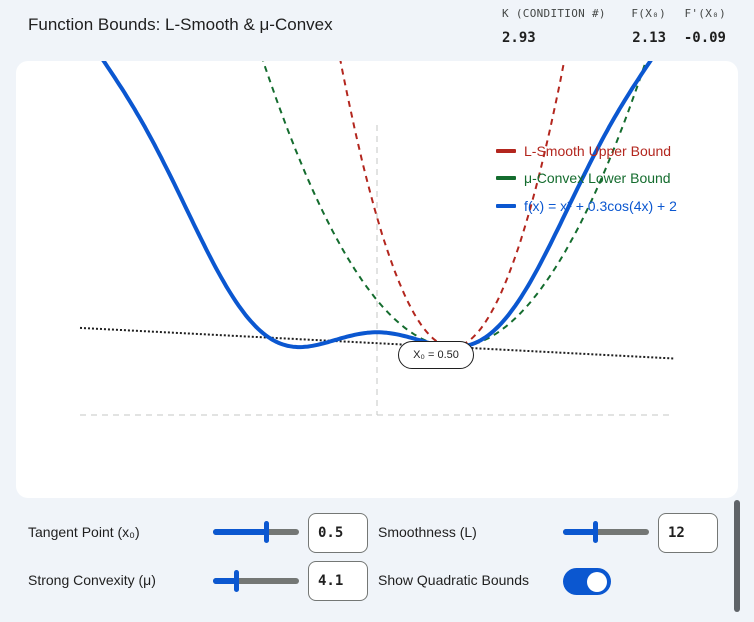  What do you see at coordinates (377, 343) in the screenshot?
I see `tangent-line` at bounding box center [377, 343].